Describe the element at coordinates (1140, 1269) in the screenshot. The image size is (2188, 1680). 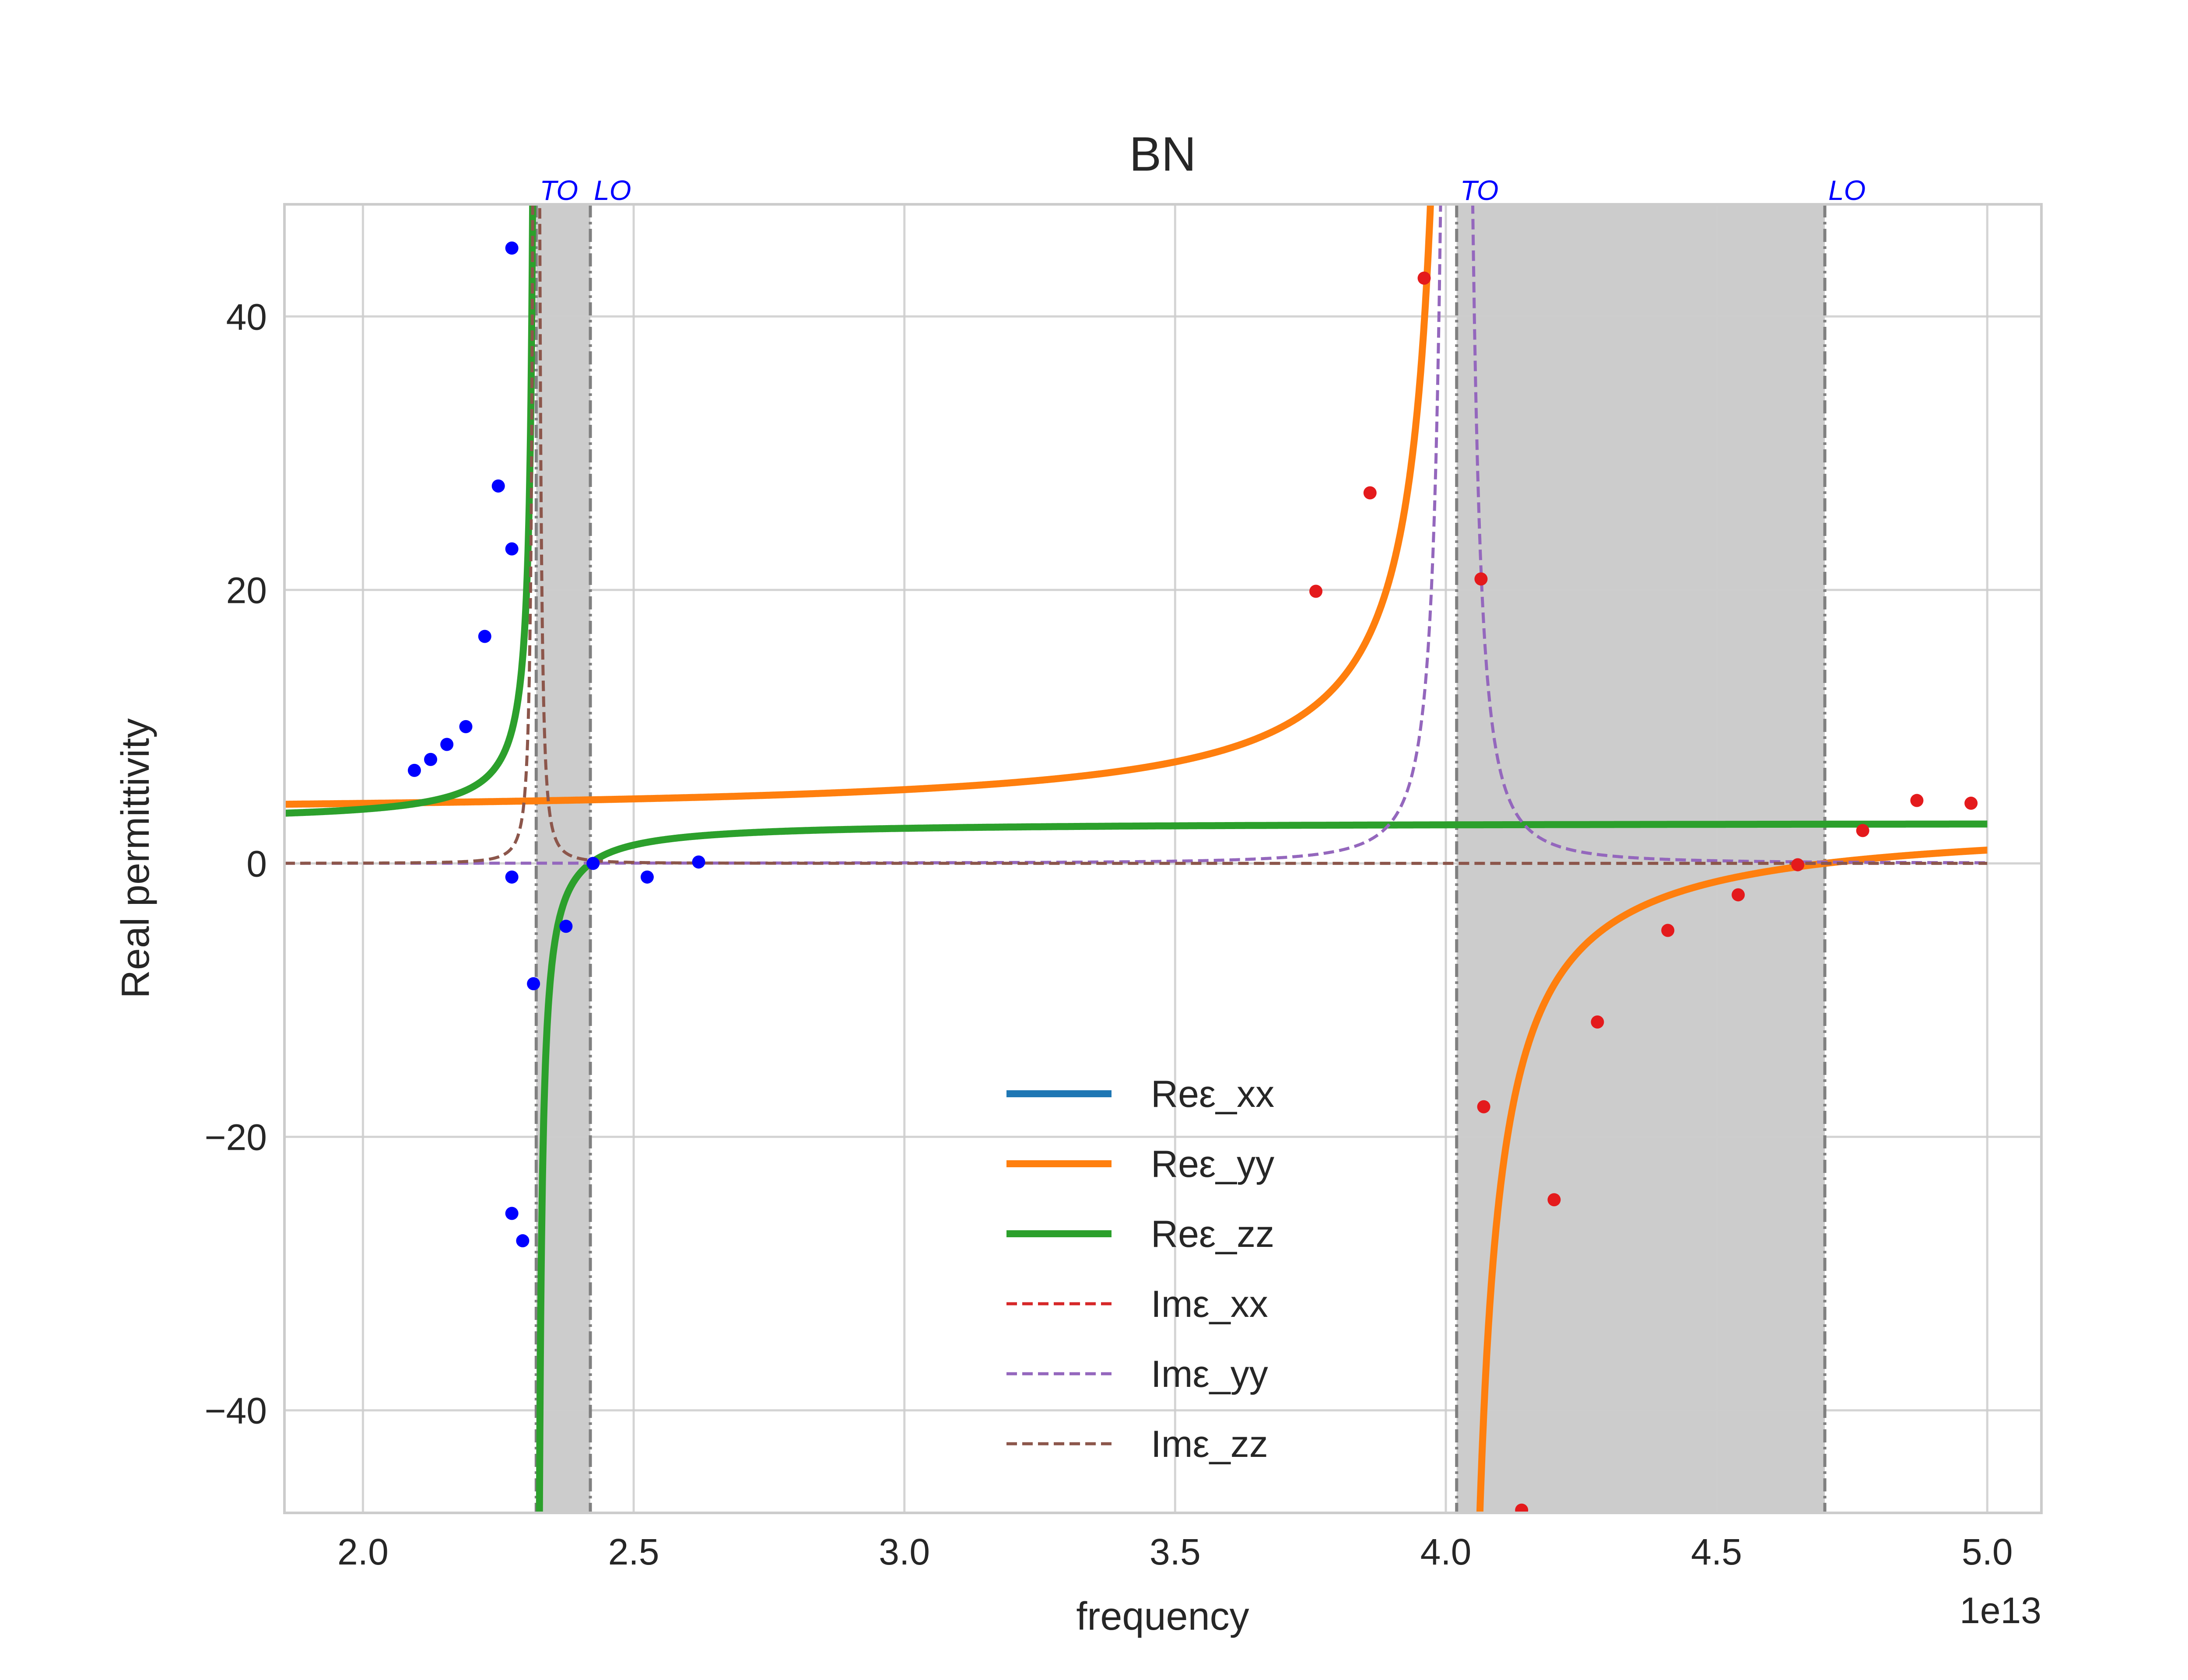
I see `legend: Reε_xx Reε_yy Reε_zz Imε_xx Imε_yy Imε_zz` at that location.